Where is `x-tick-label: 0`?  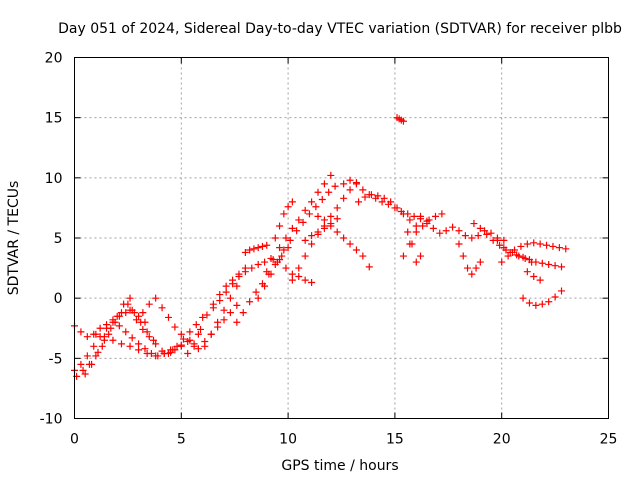 x-tick-label: 0 is located at coordinates (74, 440).